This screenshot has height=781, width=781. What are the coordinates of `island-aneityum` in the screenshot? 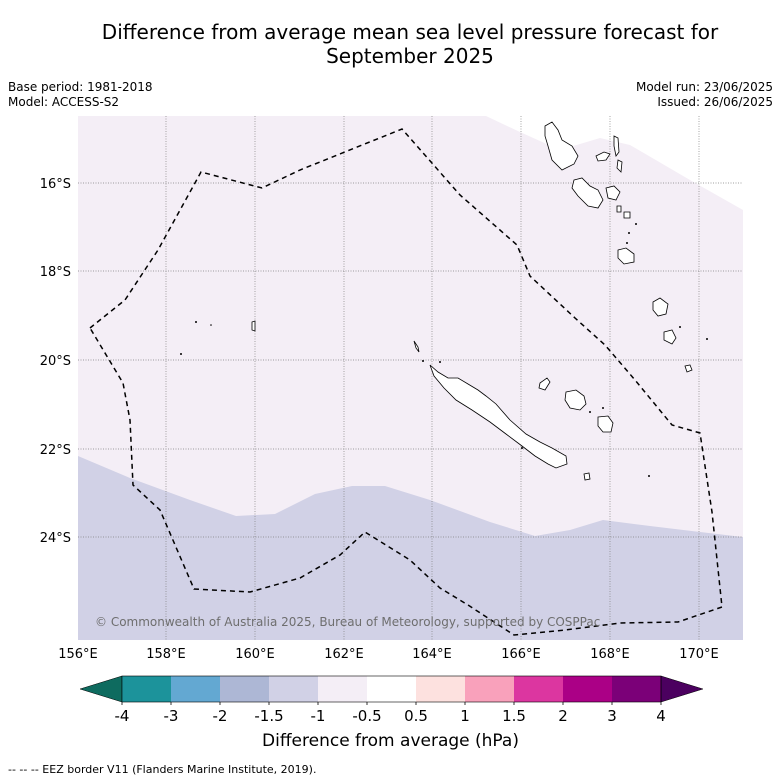 It's located at (670, 337).